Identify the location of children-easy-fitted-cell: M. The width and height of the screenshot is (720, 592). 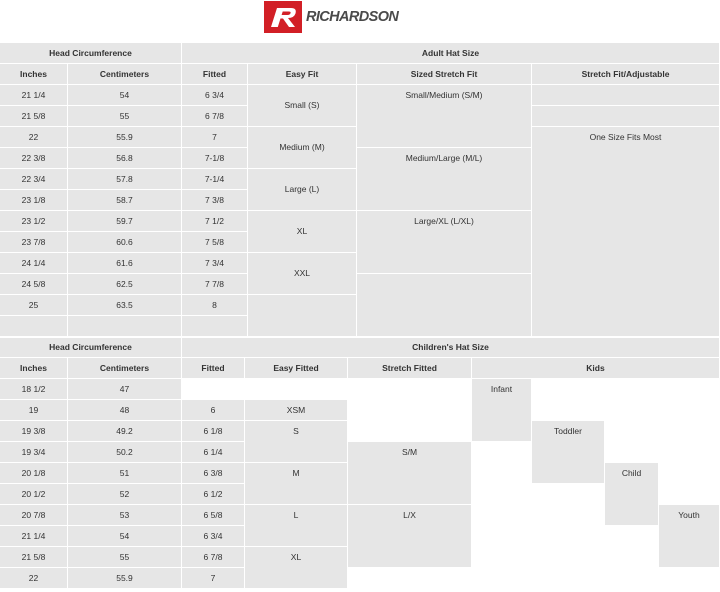
(296, 484).